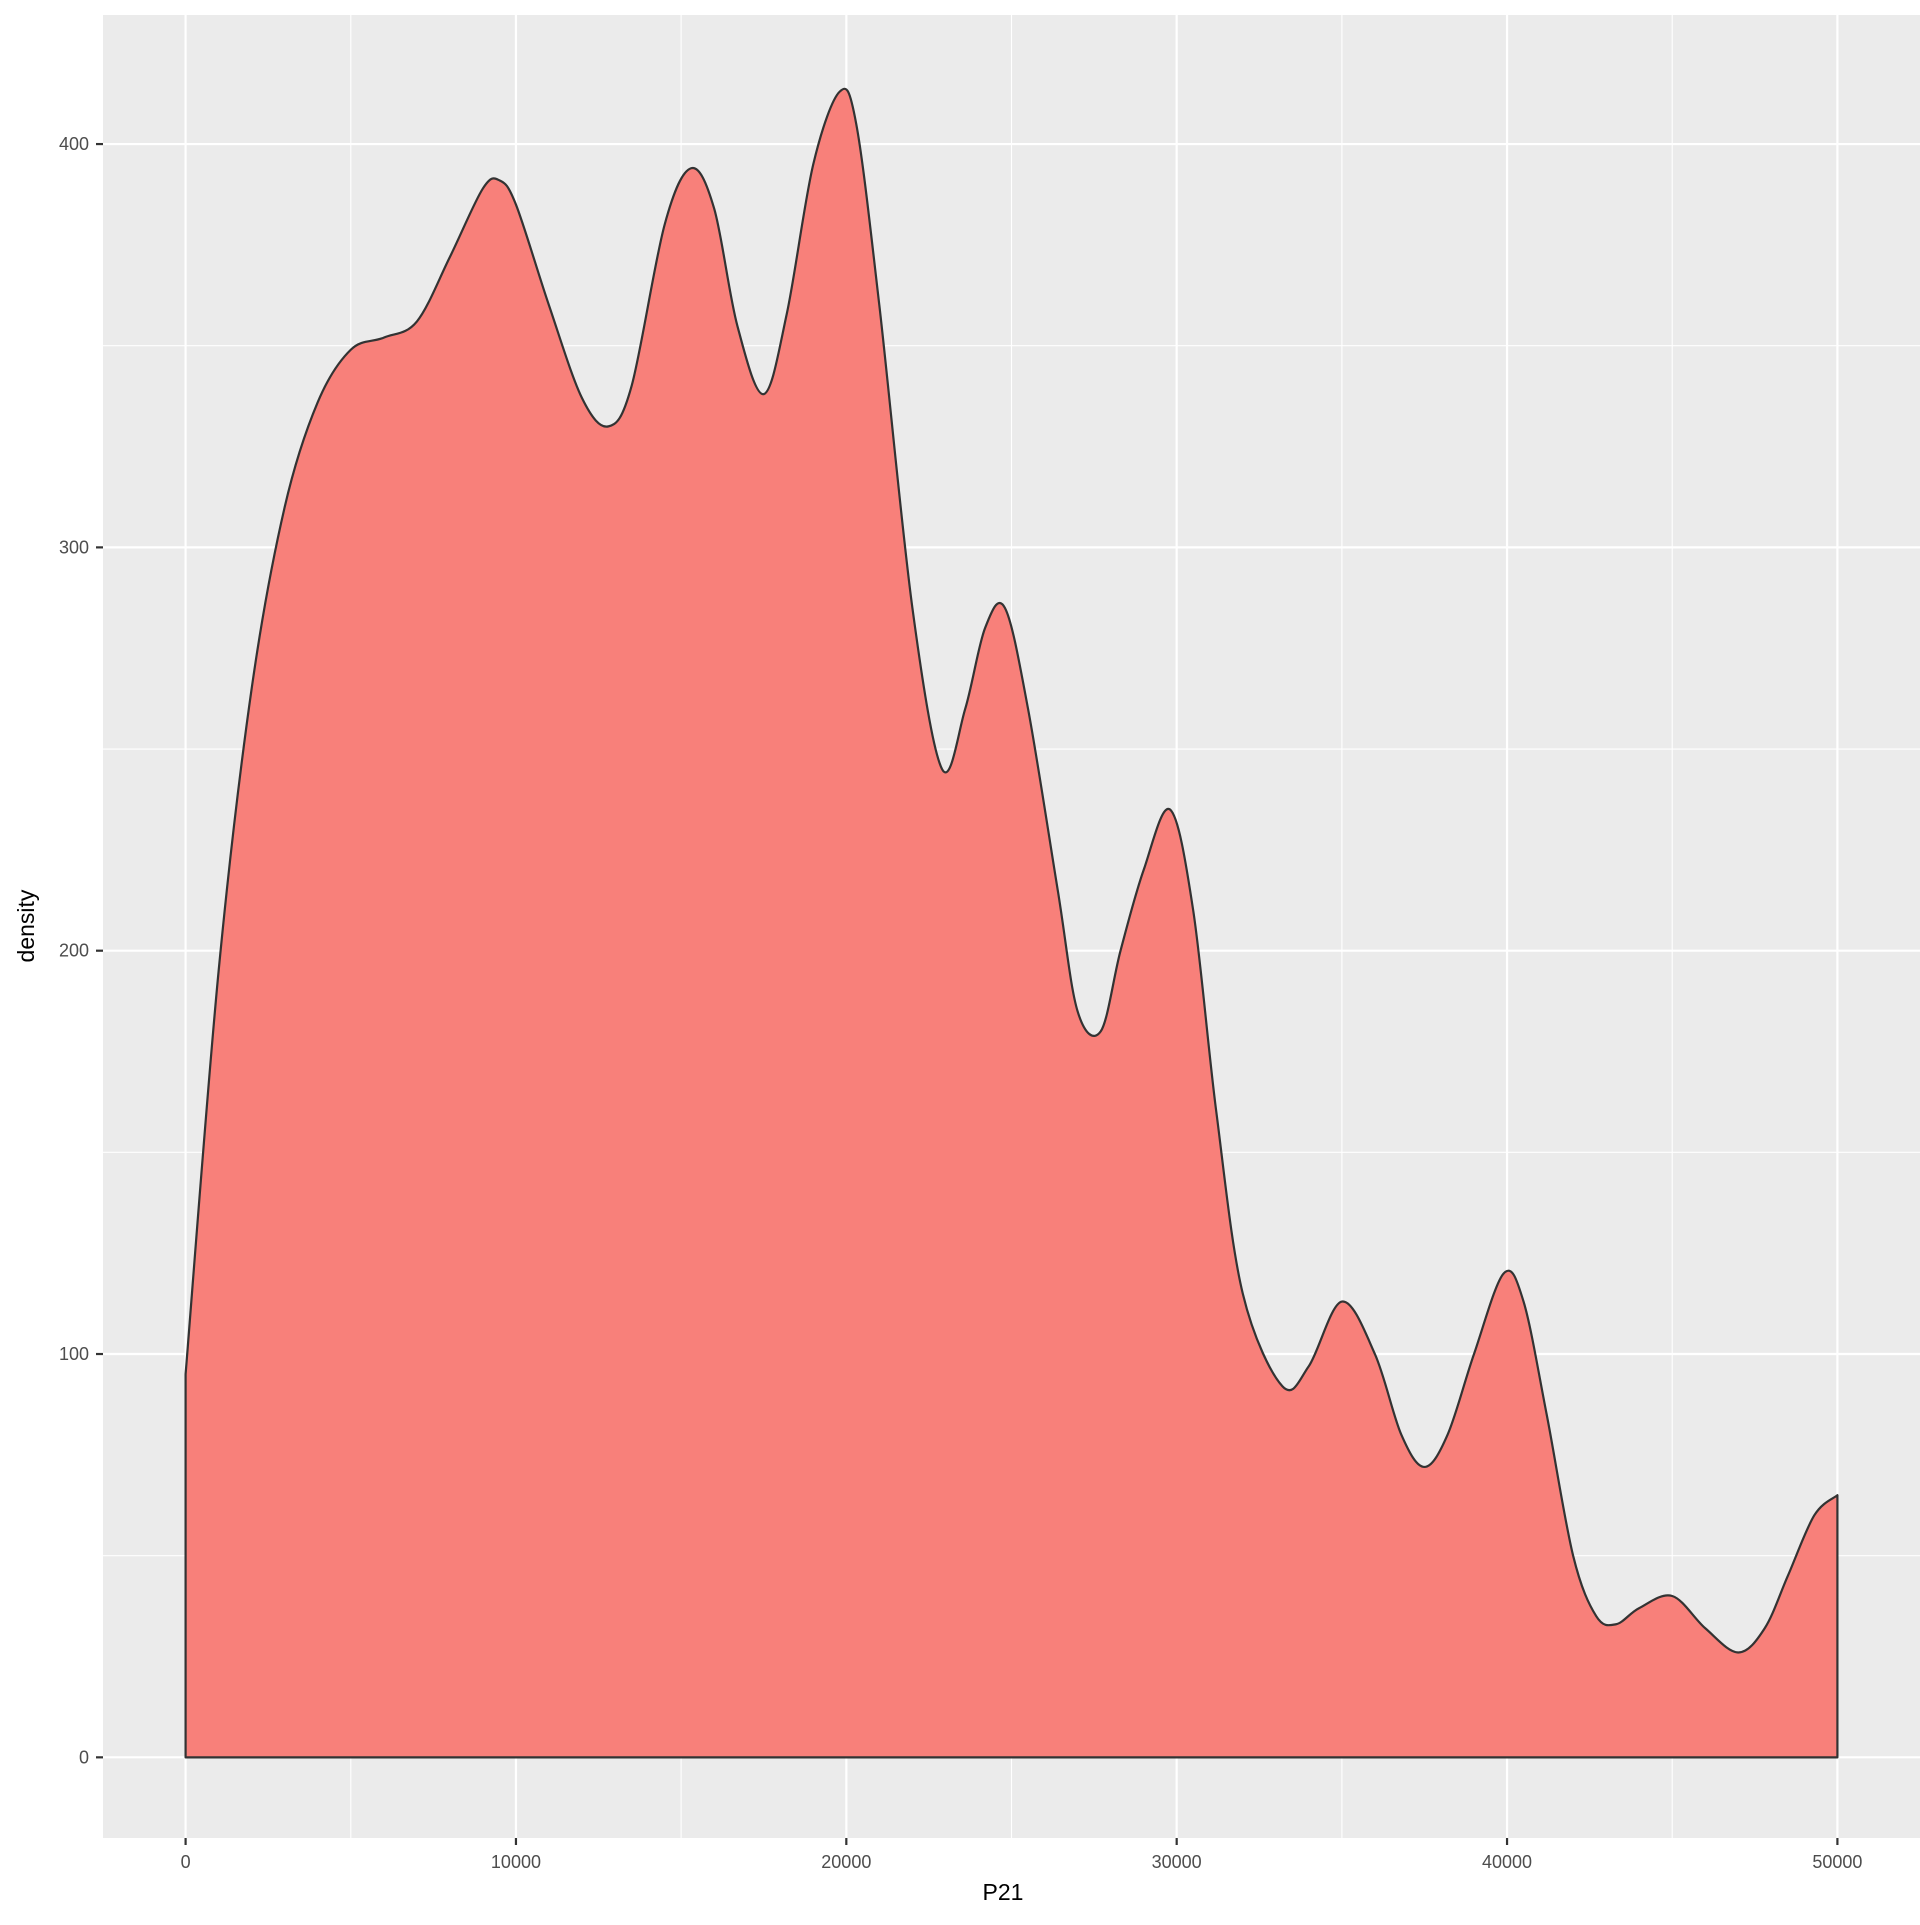 The height and width of the screenshot is (1925, 1920). I want to click on y-tick-label: 100, so click(74, 1354).